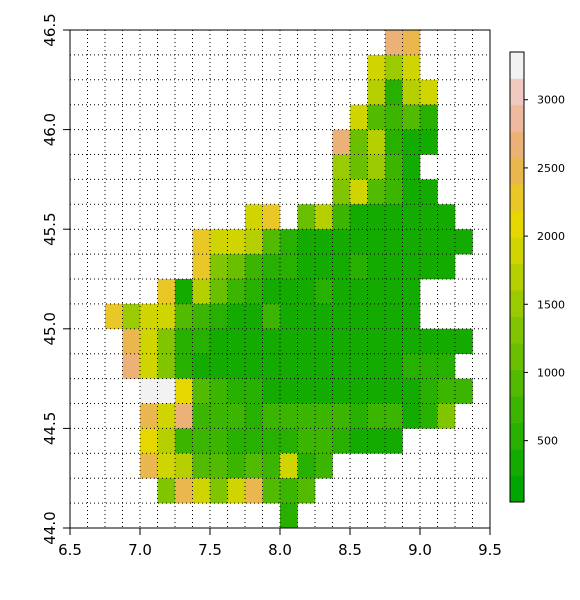  Describe the element at coordinates (50, 29) in the screenshot. I see `y-tick-label: 46.5` at that location.